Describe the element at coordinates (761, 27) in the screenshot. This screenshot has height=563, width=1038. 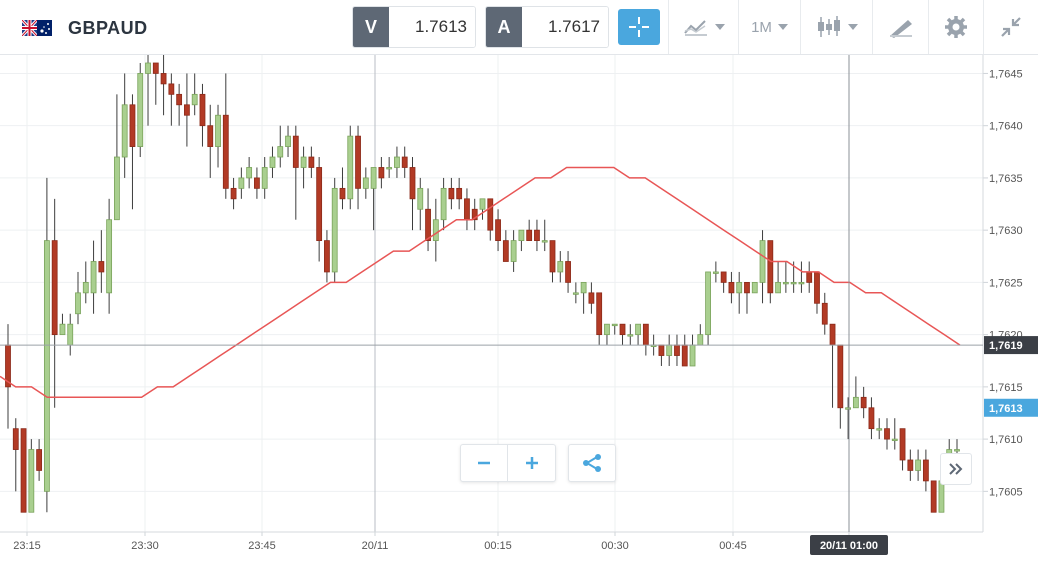
I see `timeframe-label: 1M` at that location.